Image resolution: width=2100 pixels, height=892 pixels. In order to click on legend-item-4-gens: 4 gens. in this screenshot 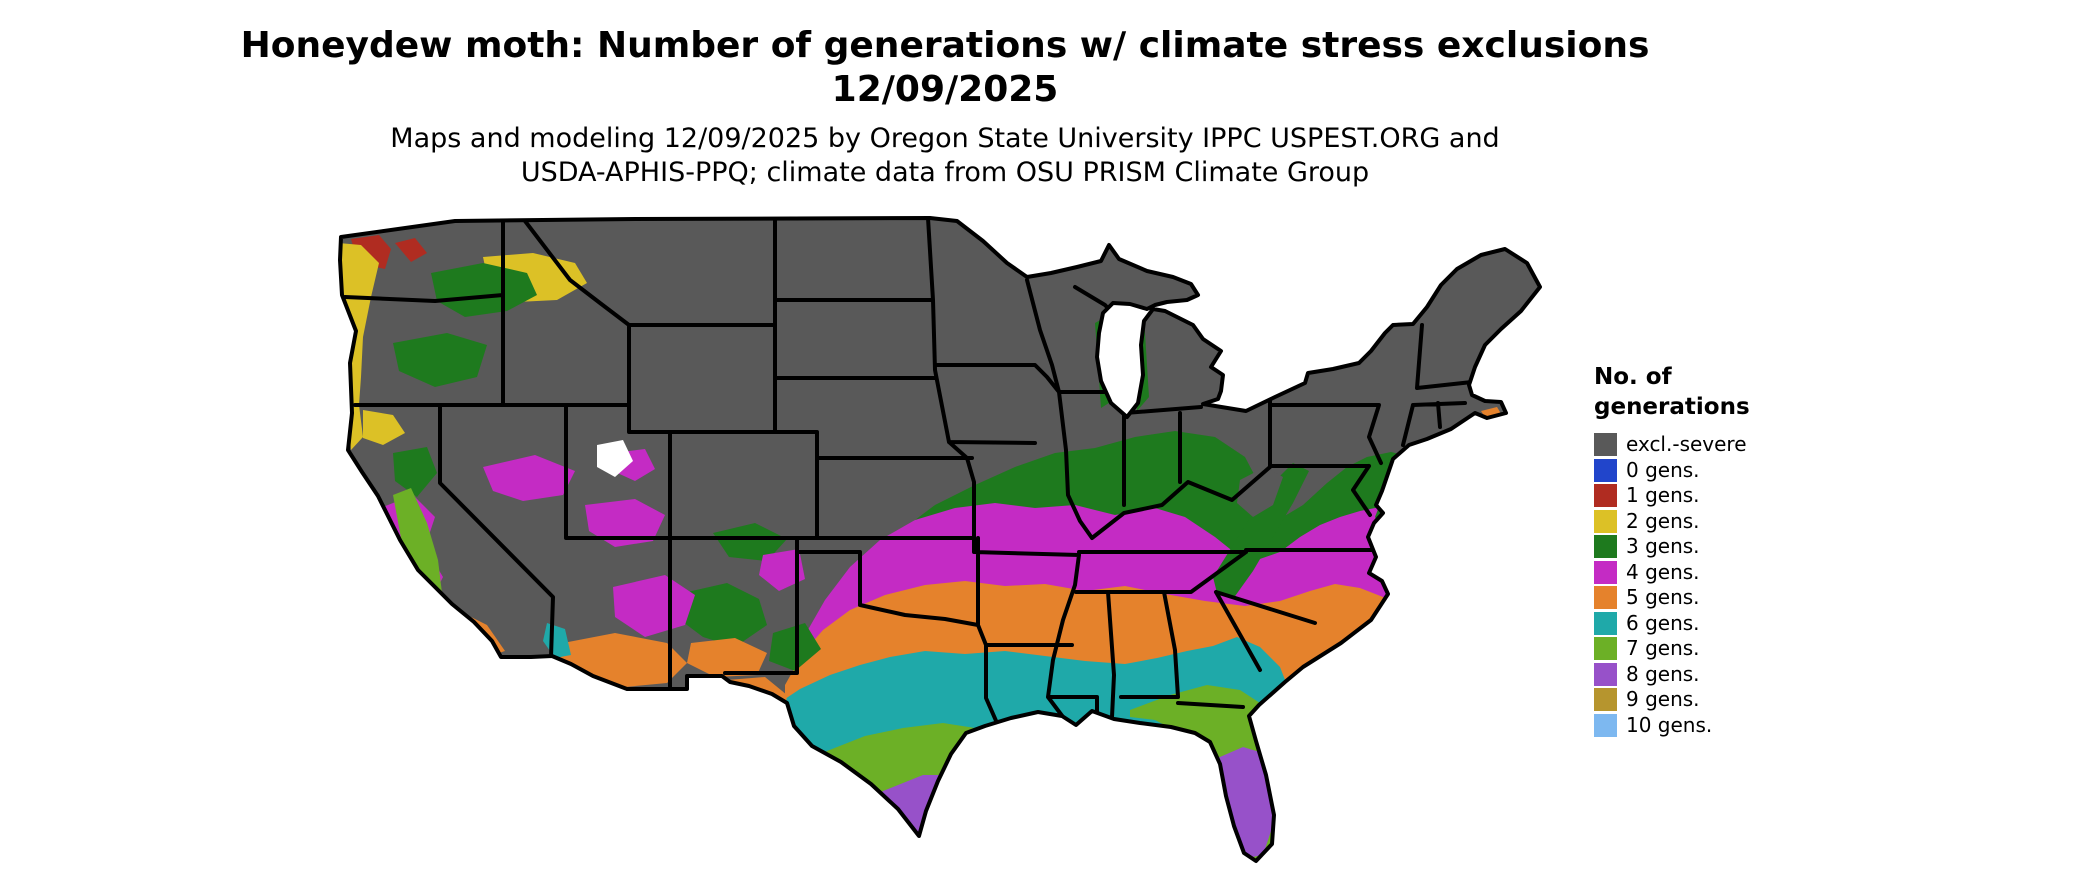, I will do `click(1744, 571)`.